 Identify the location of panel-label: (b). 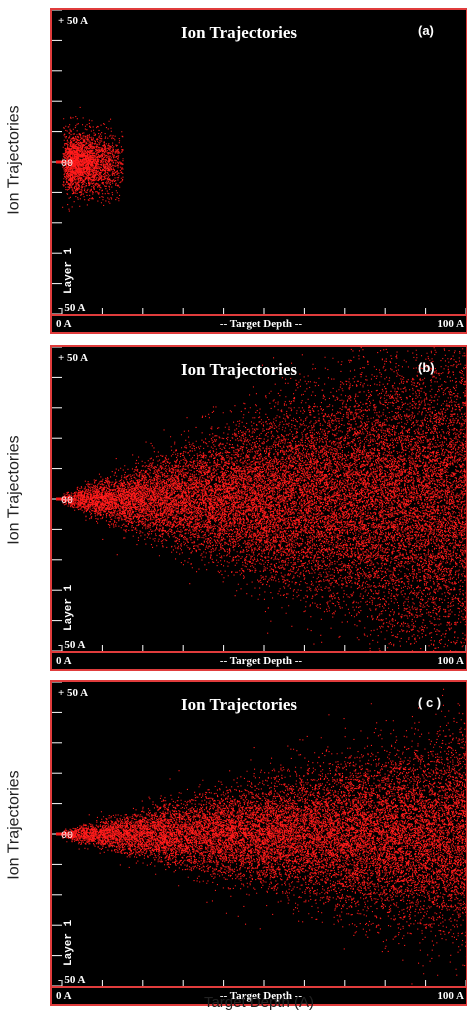
(426, 367).